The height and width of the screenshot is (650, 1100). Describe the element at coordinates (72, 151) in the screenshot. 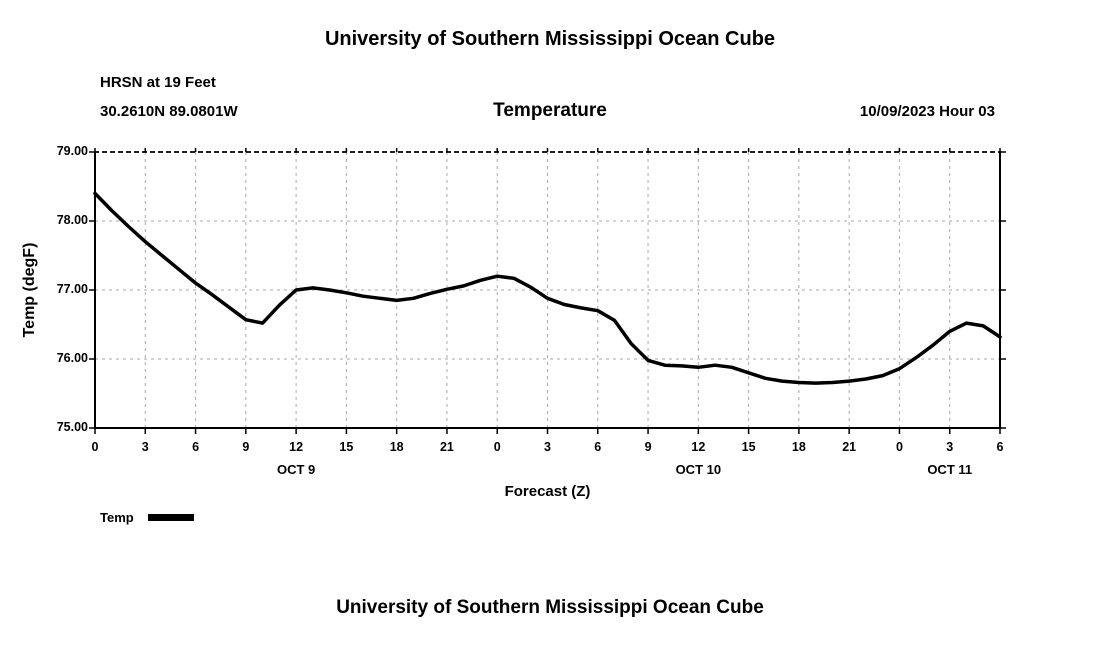

I see `y-tick-label: 79.00` at that location.